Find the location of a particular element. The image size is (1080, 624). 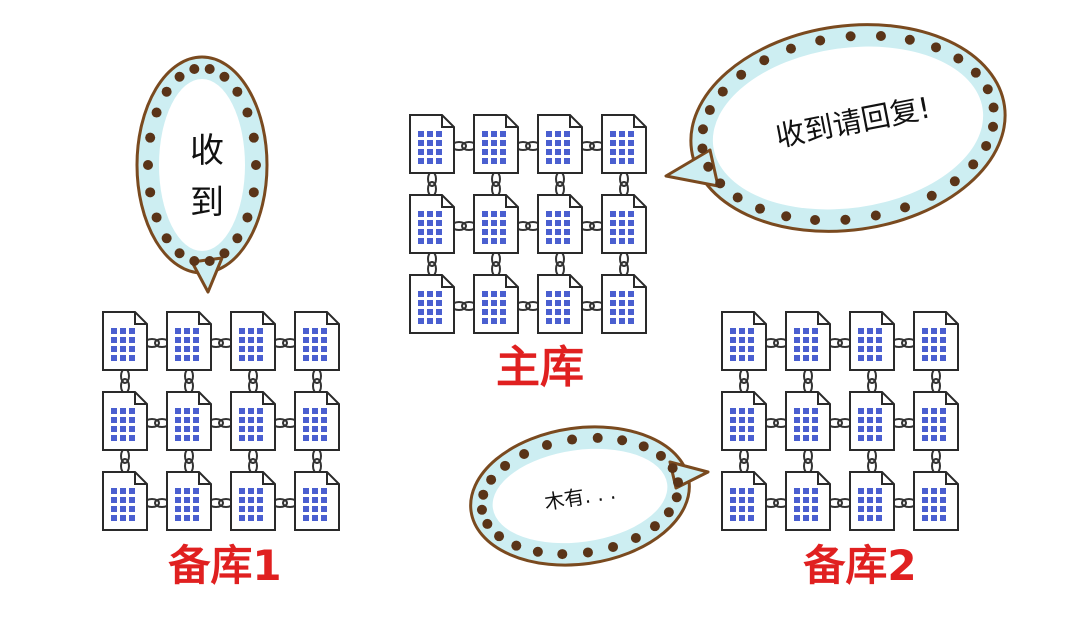

speech-bubble-backup2 is located at coordinates (589, 496).